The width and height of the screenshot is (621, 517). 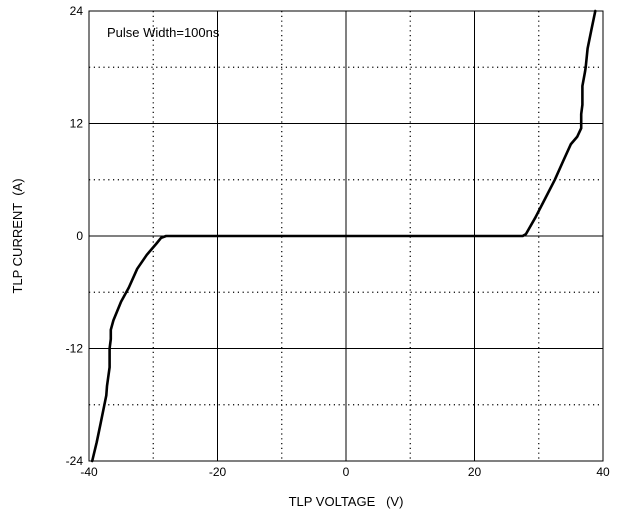 I want to click on x-tick-label: 20, so click(x=475, y=472).